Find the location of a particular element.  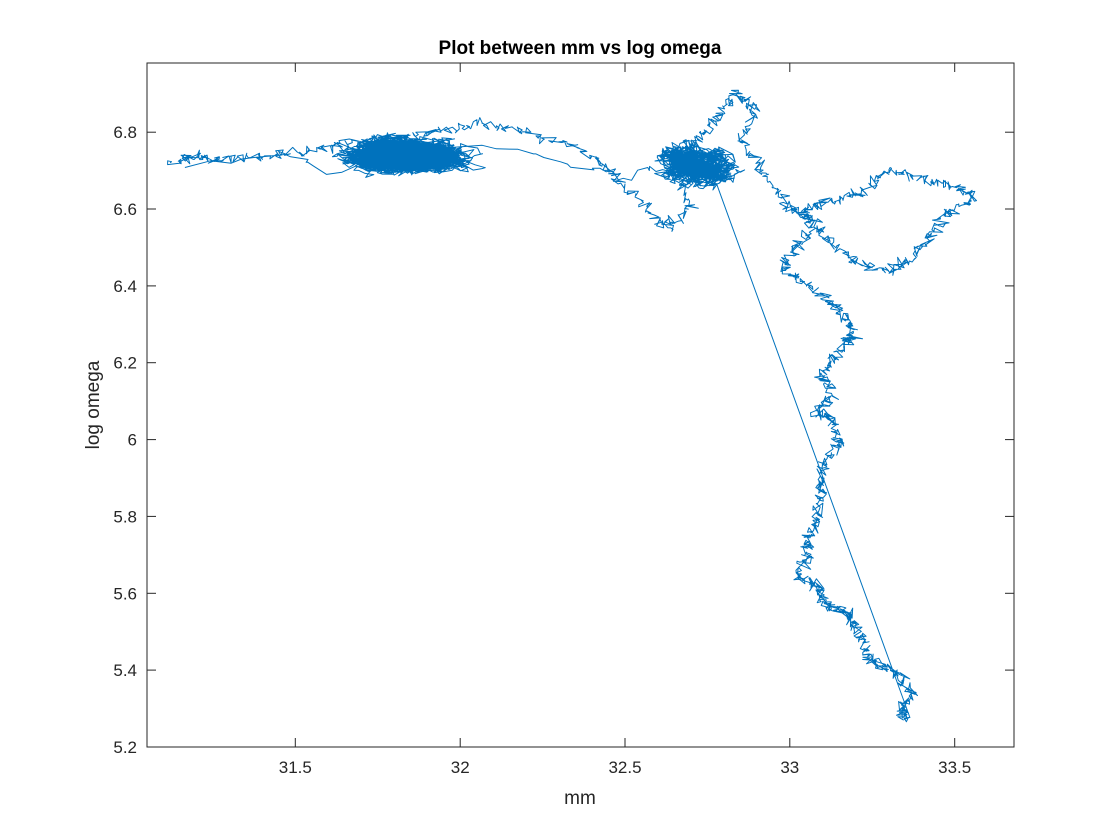

y-tick-label: 5.4 is located at coordinates (125, 670).